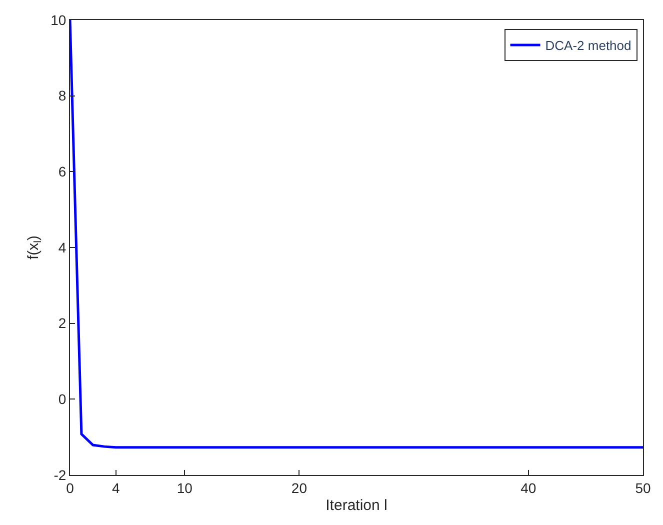 This screenshot has height=525, width=663. Describe the element at coordinates (116, 488) in the screenshot. I see `x-tick-label: 4` at that location.